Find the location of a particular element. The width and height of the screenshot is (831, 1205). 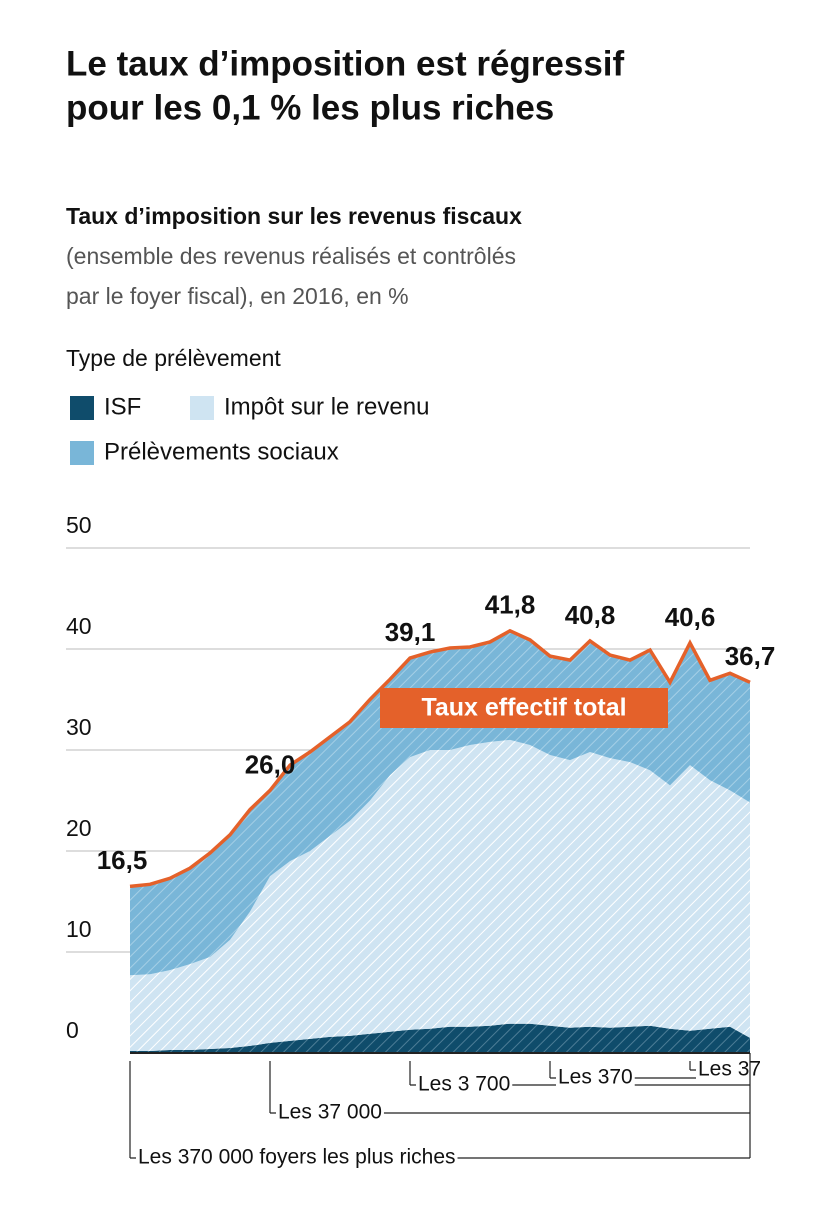

value-label: 39,1 is located at coordinates (410, 632).